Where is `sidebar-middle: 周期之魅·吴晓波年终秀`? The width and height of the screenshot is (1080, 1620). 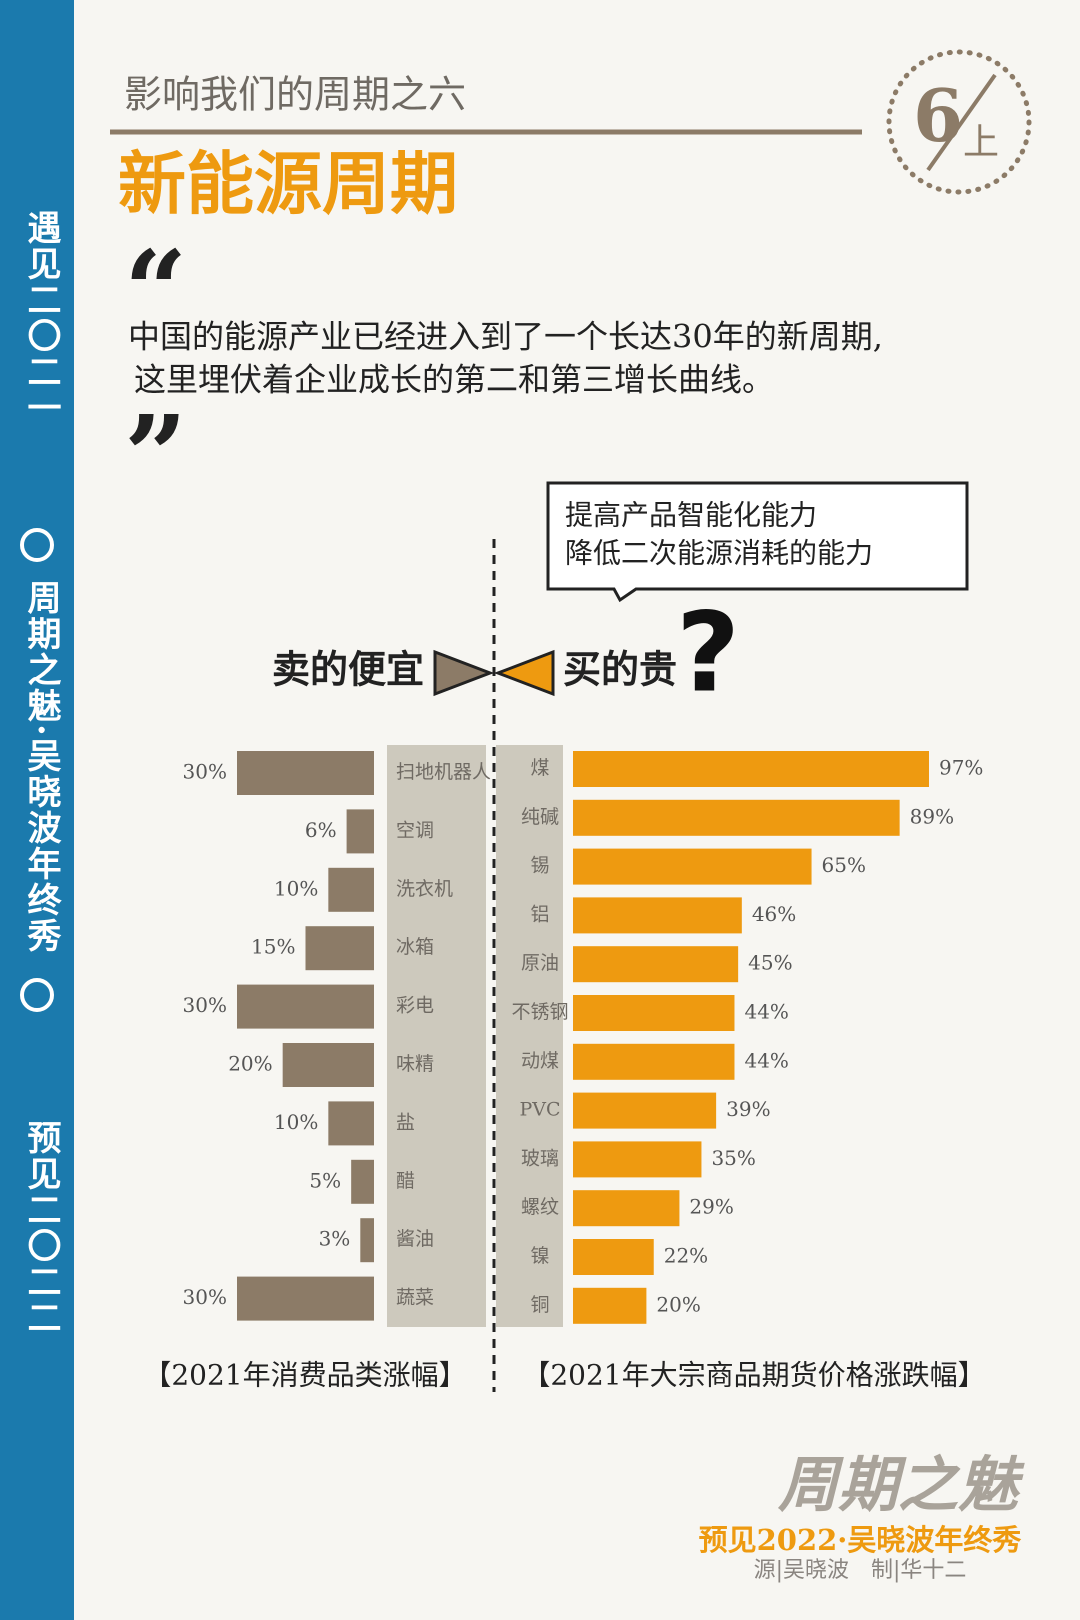
sidebar-middle: 周期之魅·吴晓波年终秀 is located at coordinates (41, 767).